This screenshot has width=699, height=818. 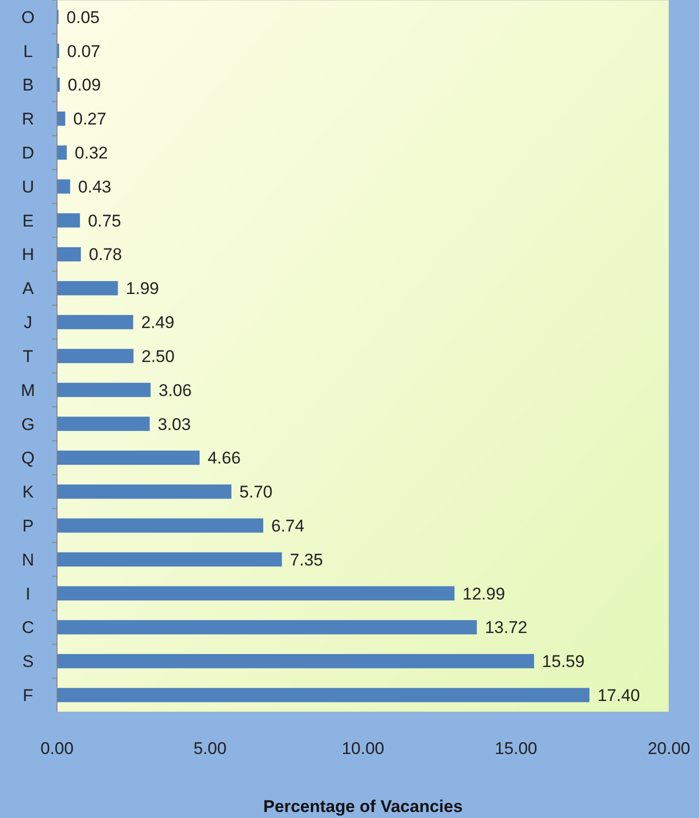 I want to click on y-tick-label: S, so click(x=28, y=662).